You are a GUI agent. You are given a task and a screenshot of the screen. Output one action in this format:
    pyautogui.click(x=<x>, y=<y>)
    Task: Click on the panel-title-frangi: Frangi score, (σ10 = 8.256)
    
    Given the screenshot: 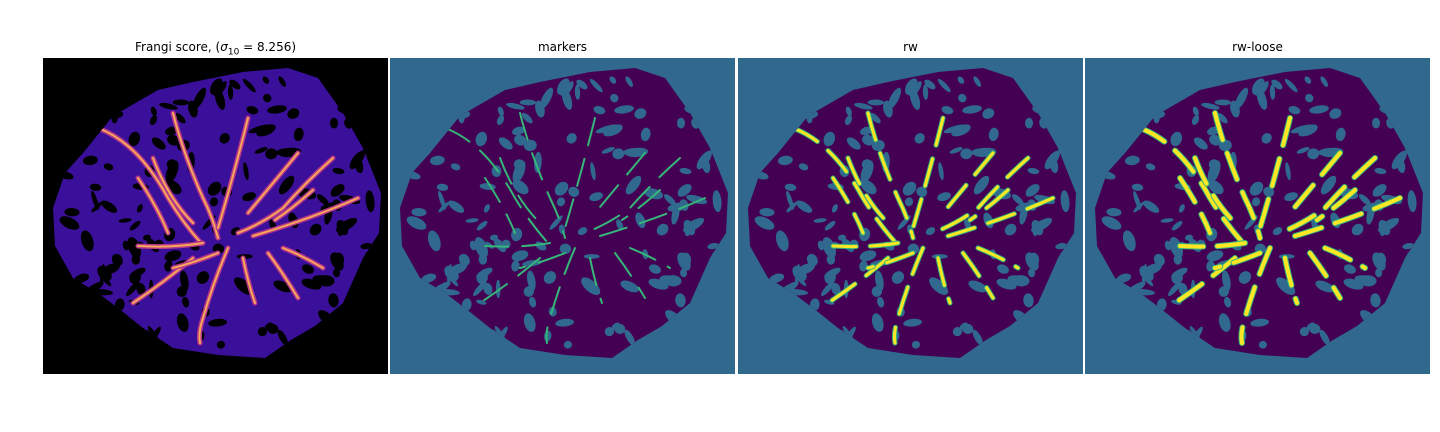 What is the action you would take?
    pyautogui.click(x=215, y=47)
    